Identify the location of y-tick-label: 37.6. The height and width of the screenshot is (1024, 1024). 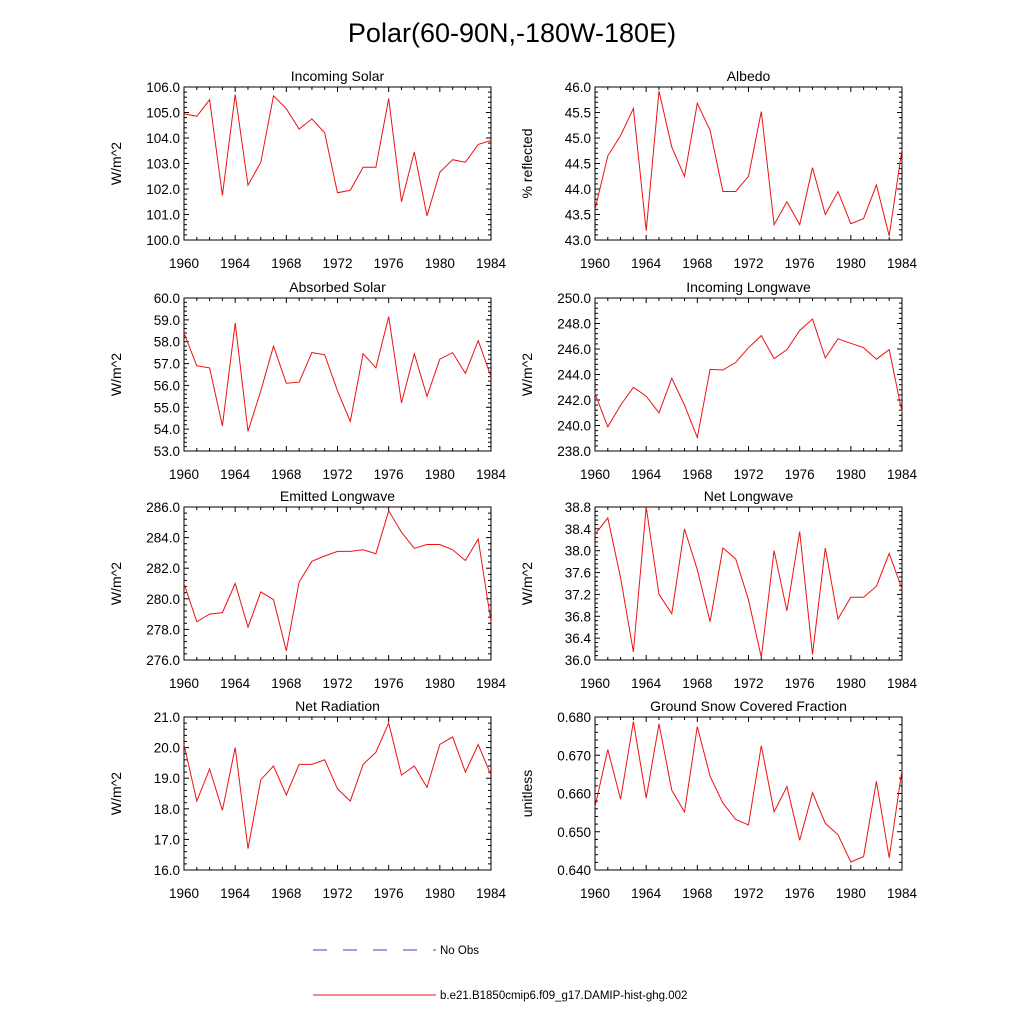
(578, 573).